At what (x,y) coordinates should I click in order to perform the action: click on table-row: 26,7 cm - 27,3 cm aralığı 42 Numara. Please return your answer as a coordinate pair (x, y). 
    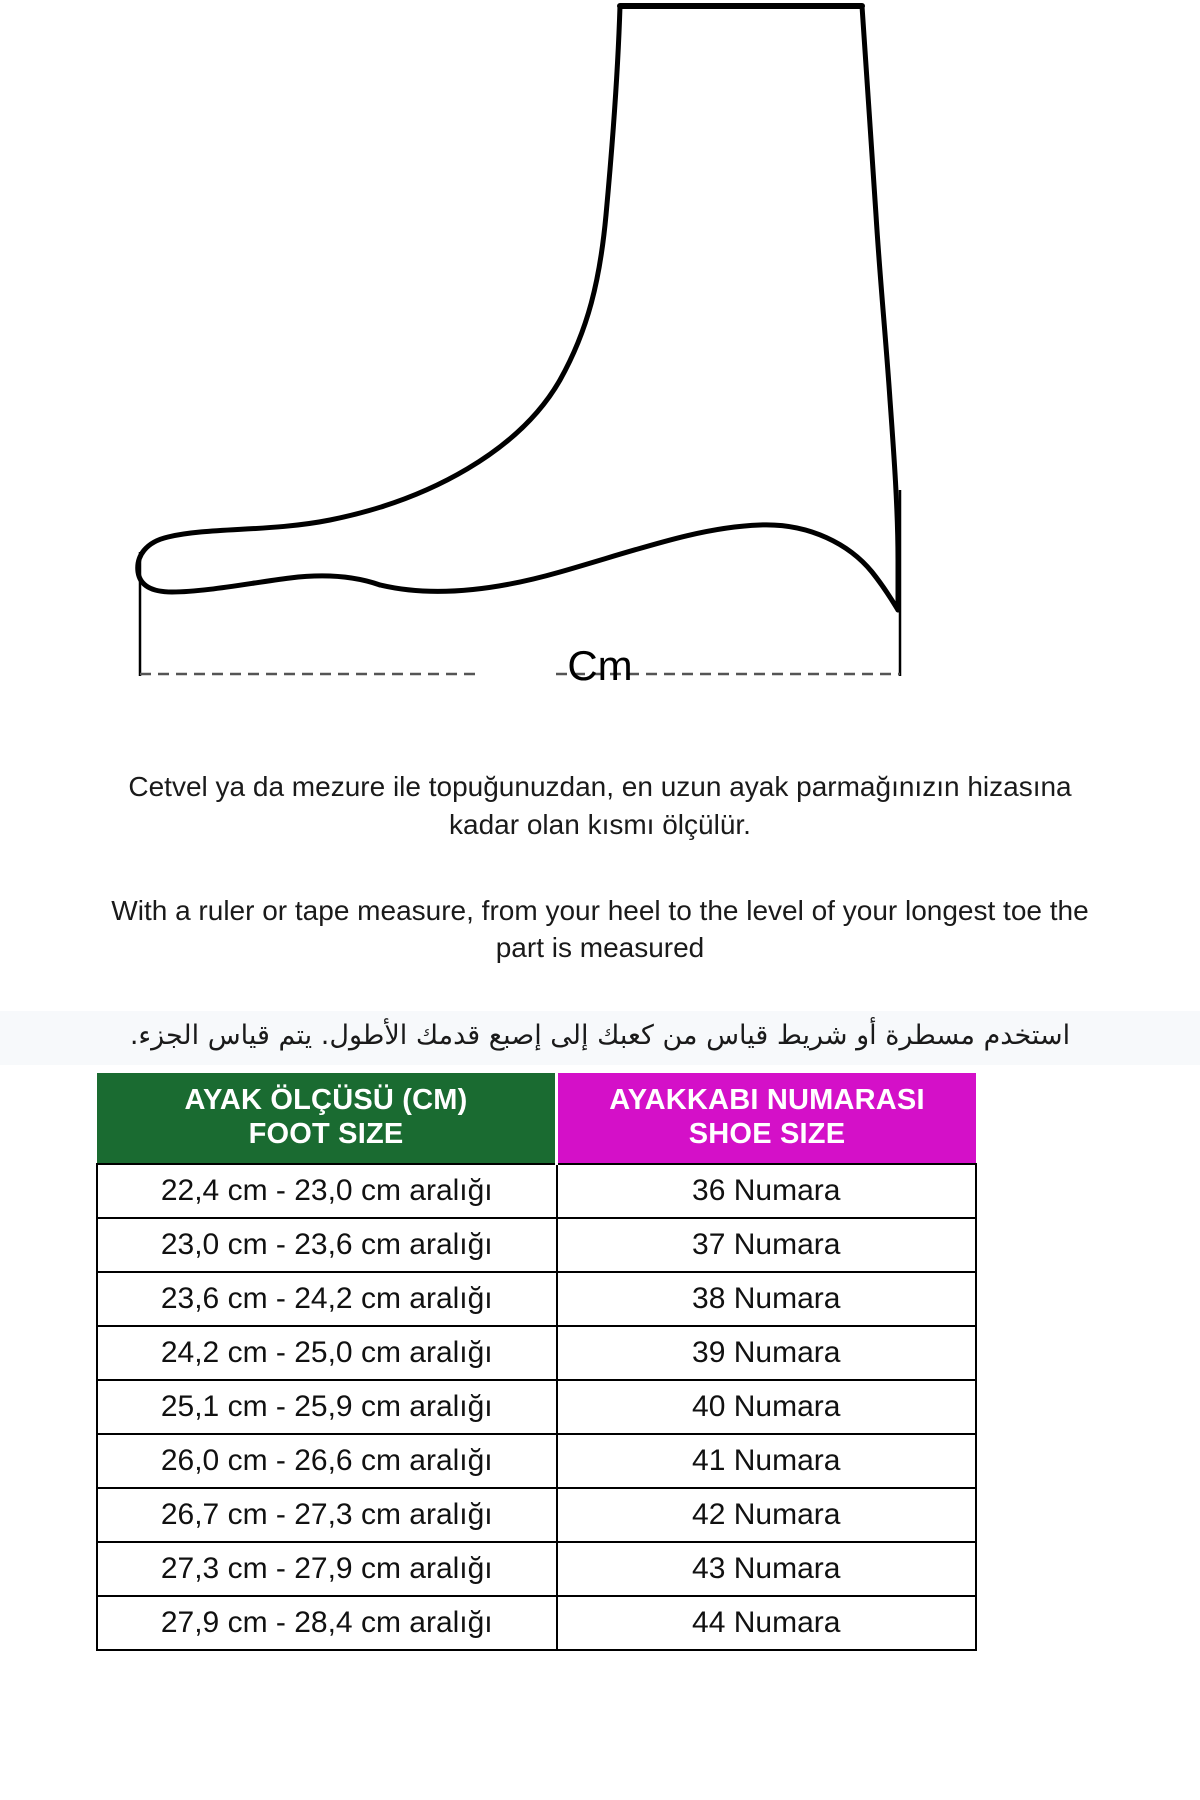
    Looking at the image, I should click on (536, 1515).